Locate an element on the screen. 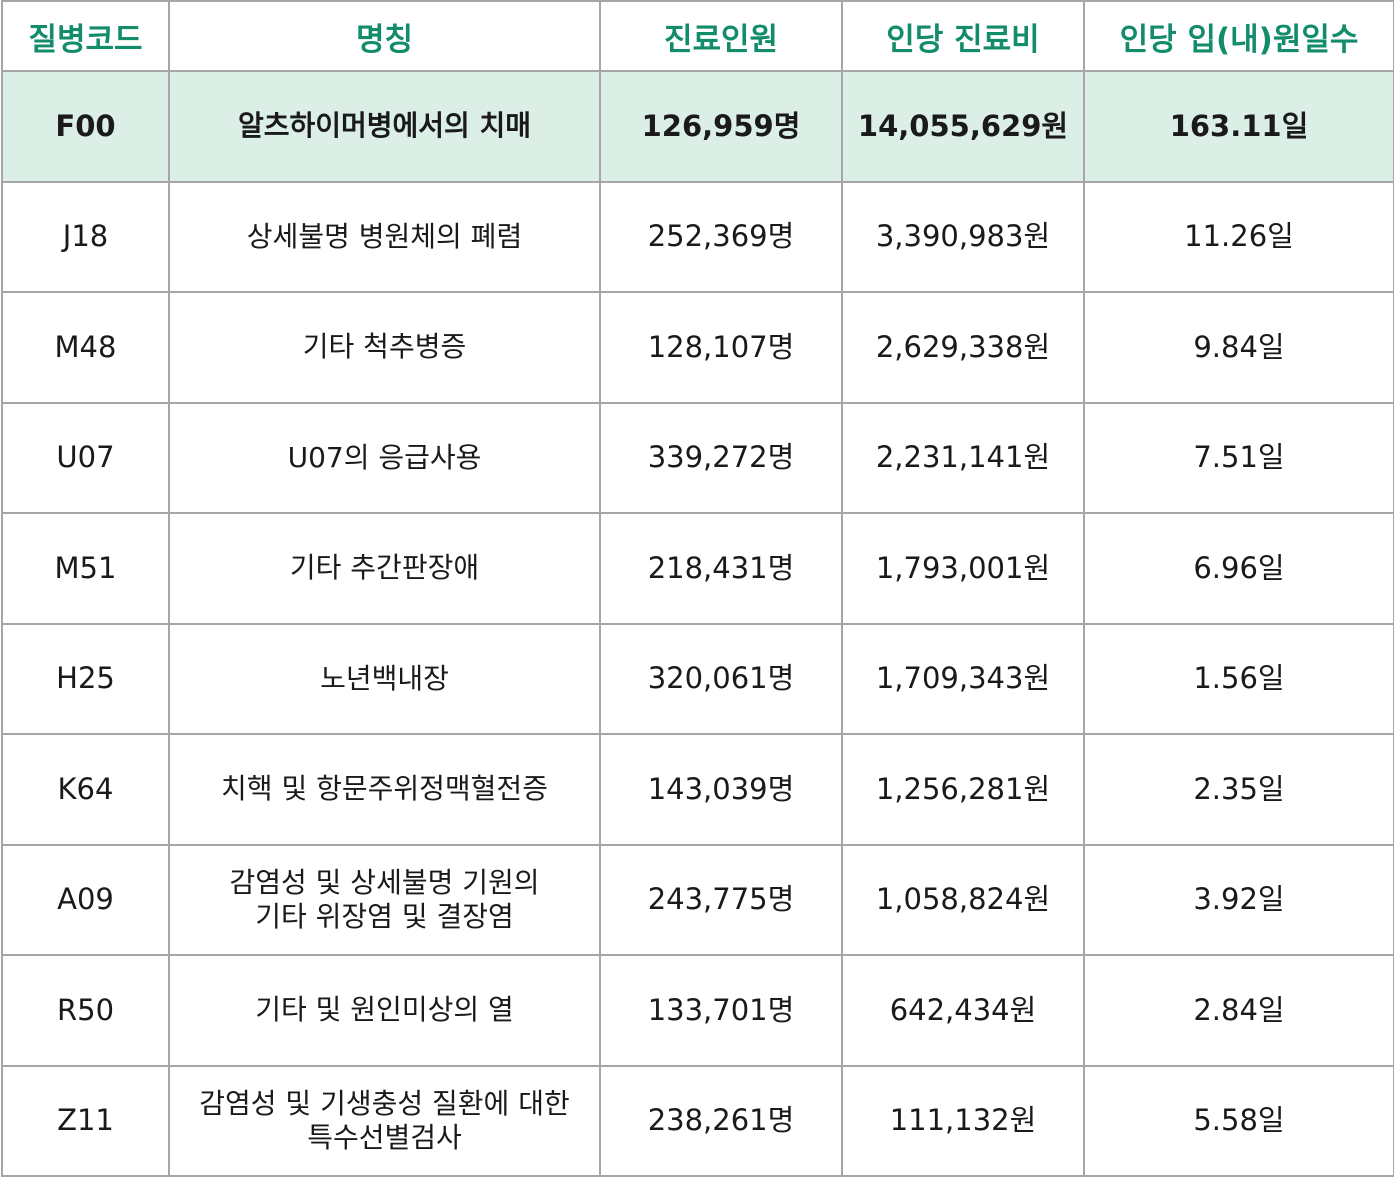  disease-name-cell: 노년백내장 is located at coordinates (384, 678).